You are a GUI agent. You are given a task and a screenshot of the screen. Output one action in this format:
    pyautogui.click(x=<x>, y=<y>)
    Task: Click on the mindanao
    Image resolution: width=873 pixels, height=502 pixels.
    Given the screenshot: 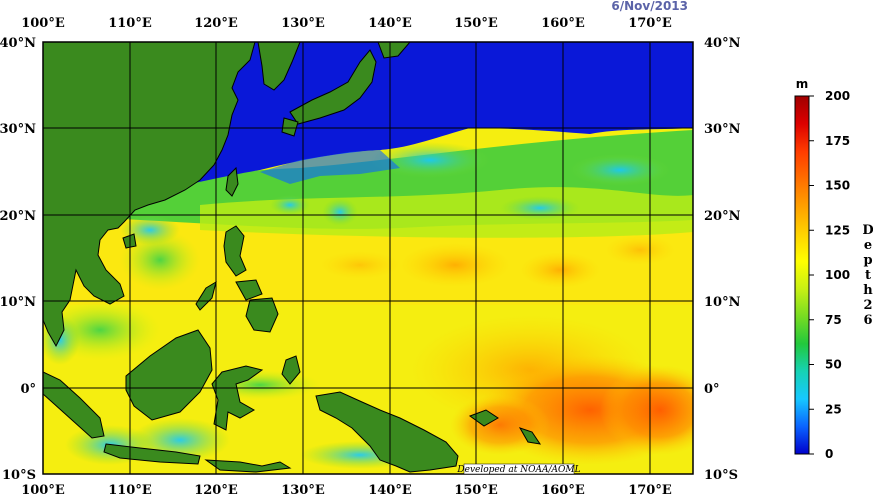 What is the action you would take?
    pyautogui.click(x=262, y=315)
    